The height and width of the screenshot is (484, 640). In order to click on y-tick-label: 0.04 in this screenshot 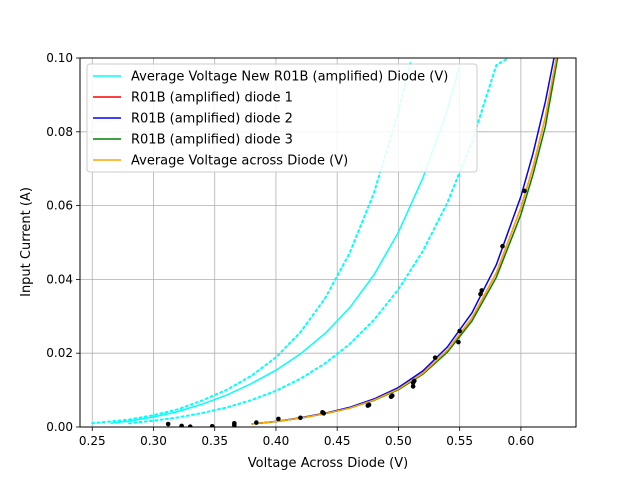, I will do `click(59, 279)`.